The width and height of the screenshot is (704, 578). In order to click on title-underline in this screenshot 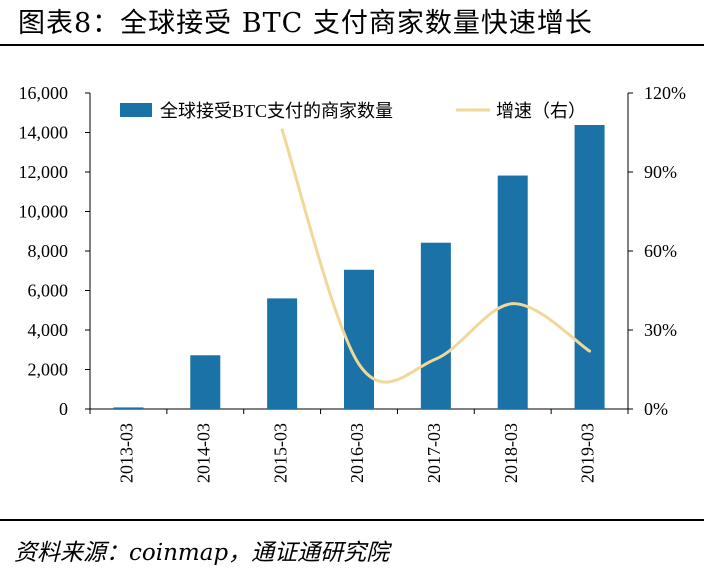, I will do `click(352, 45)`.